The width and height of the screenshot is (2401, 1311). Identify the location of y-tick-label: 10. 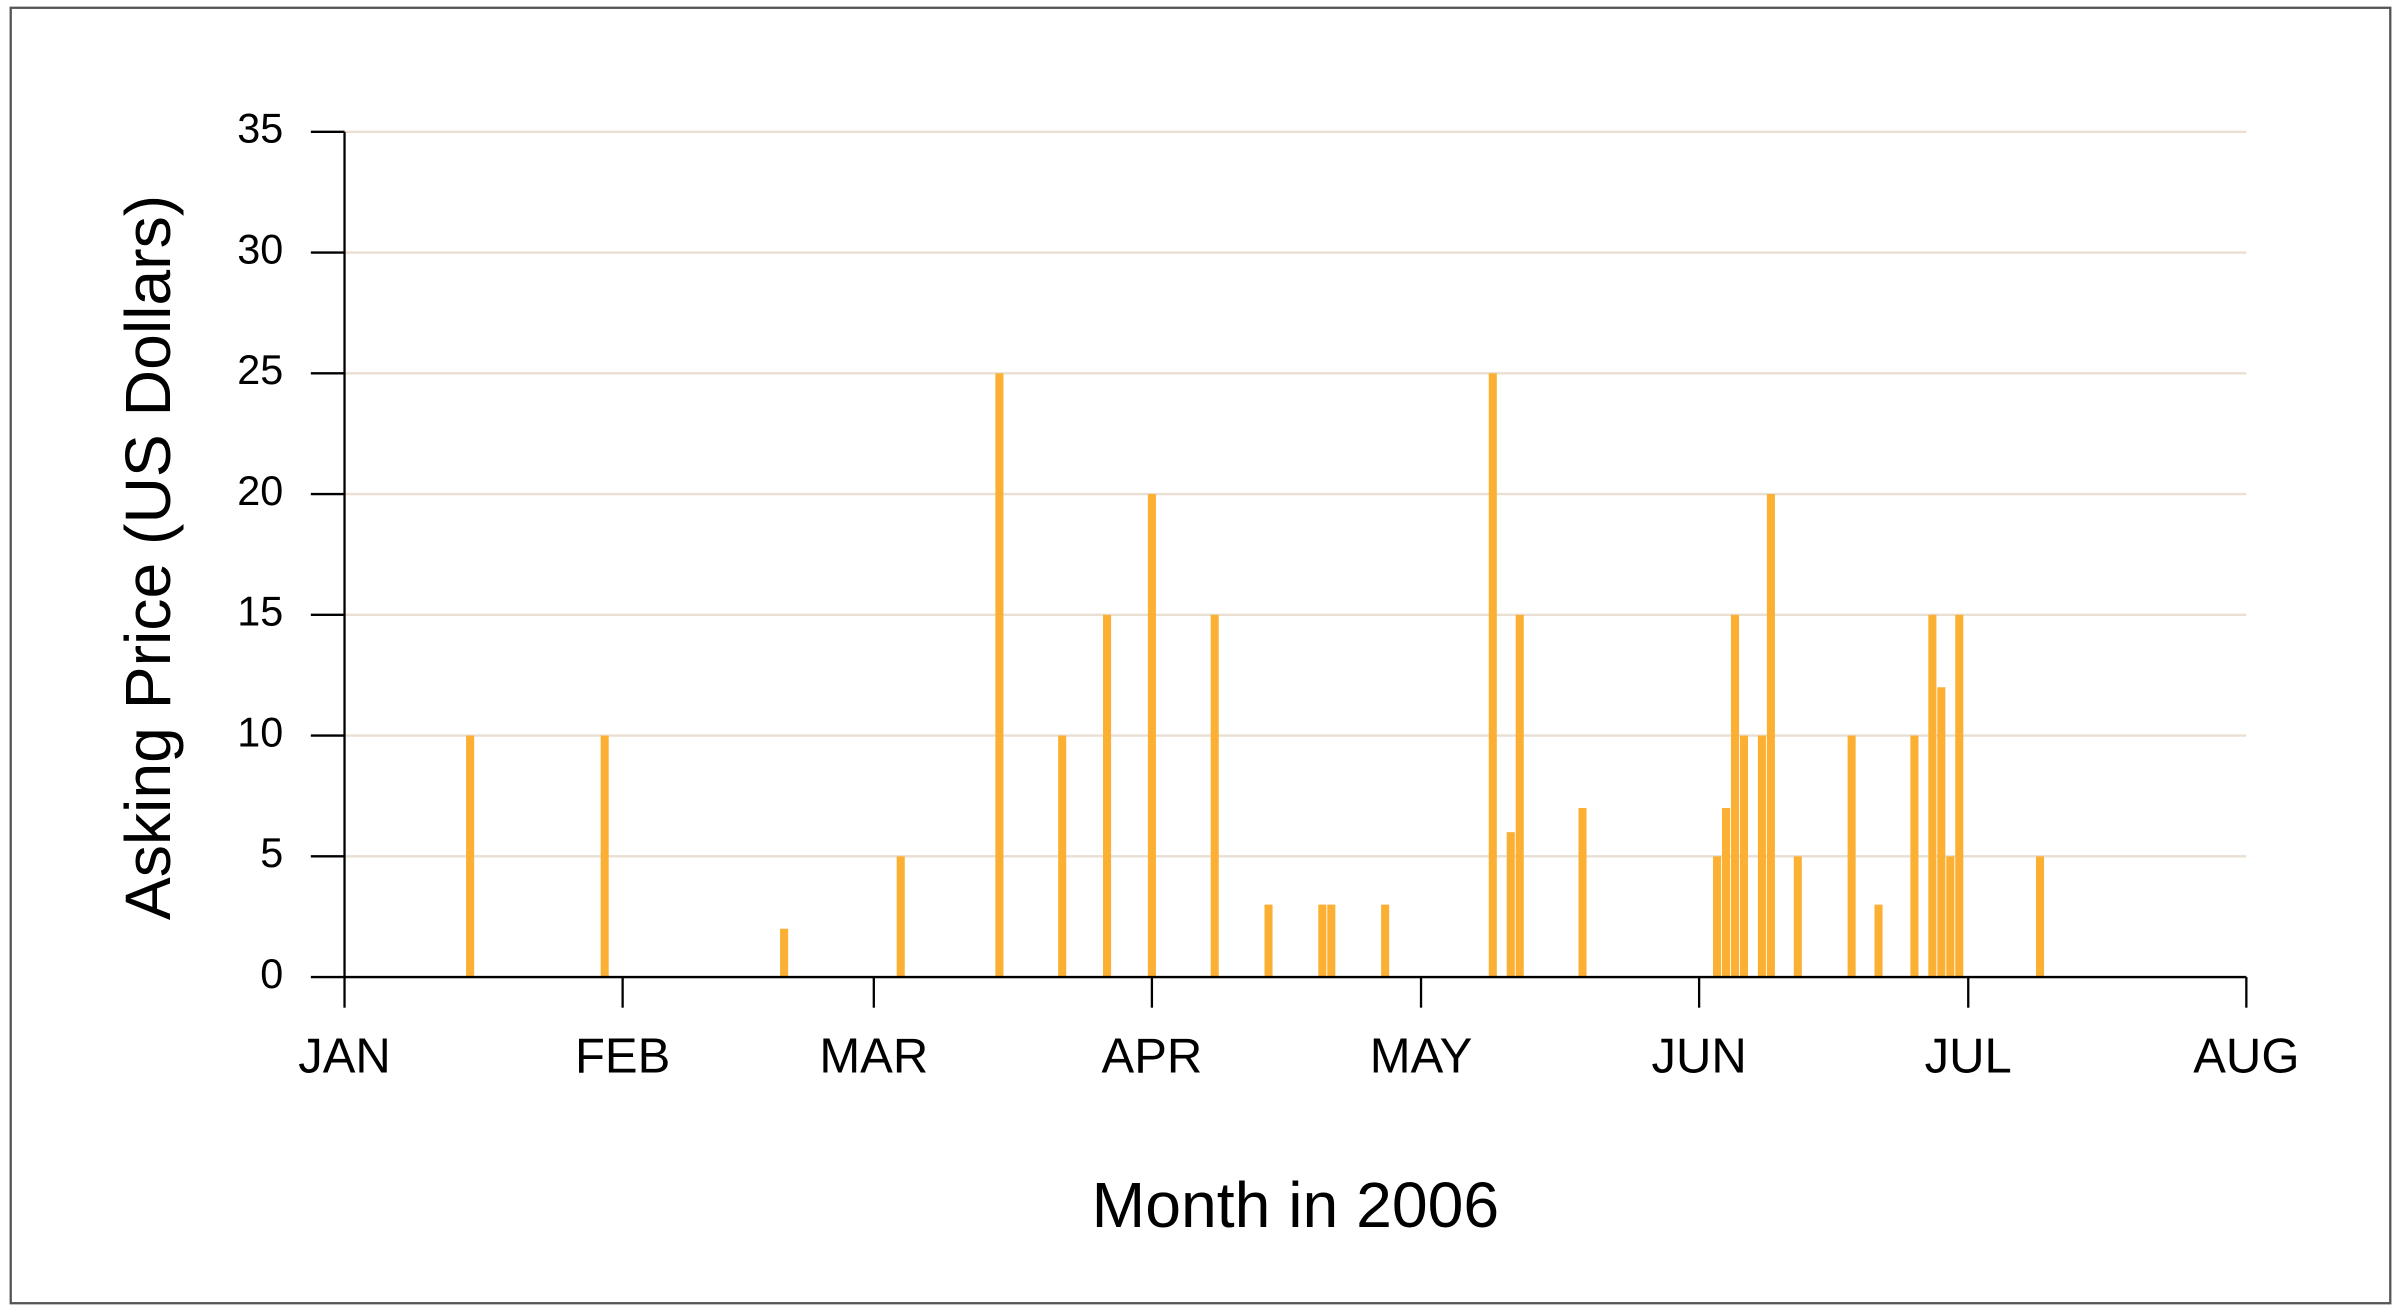
(260, 732).